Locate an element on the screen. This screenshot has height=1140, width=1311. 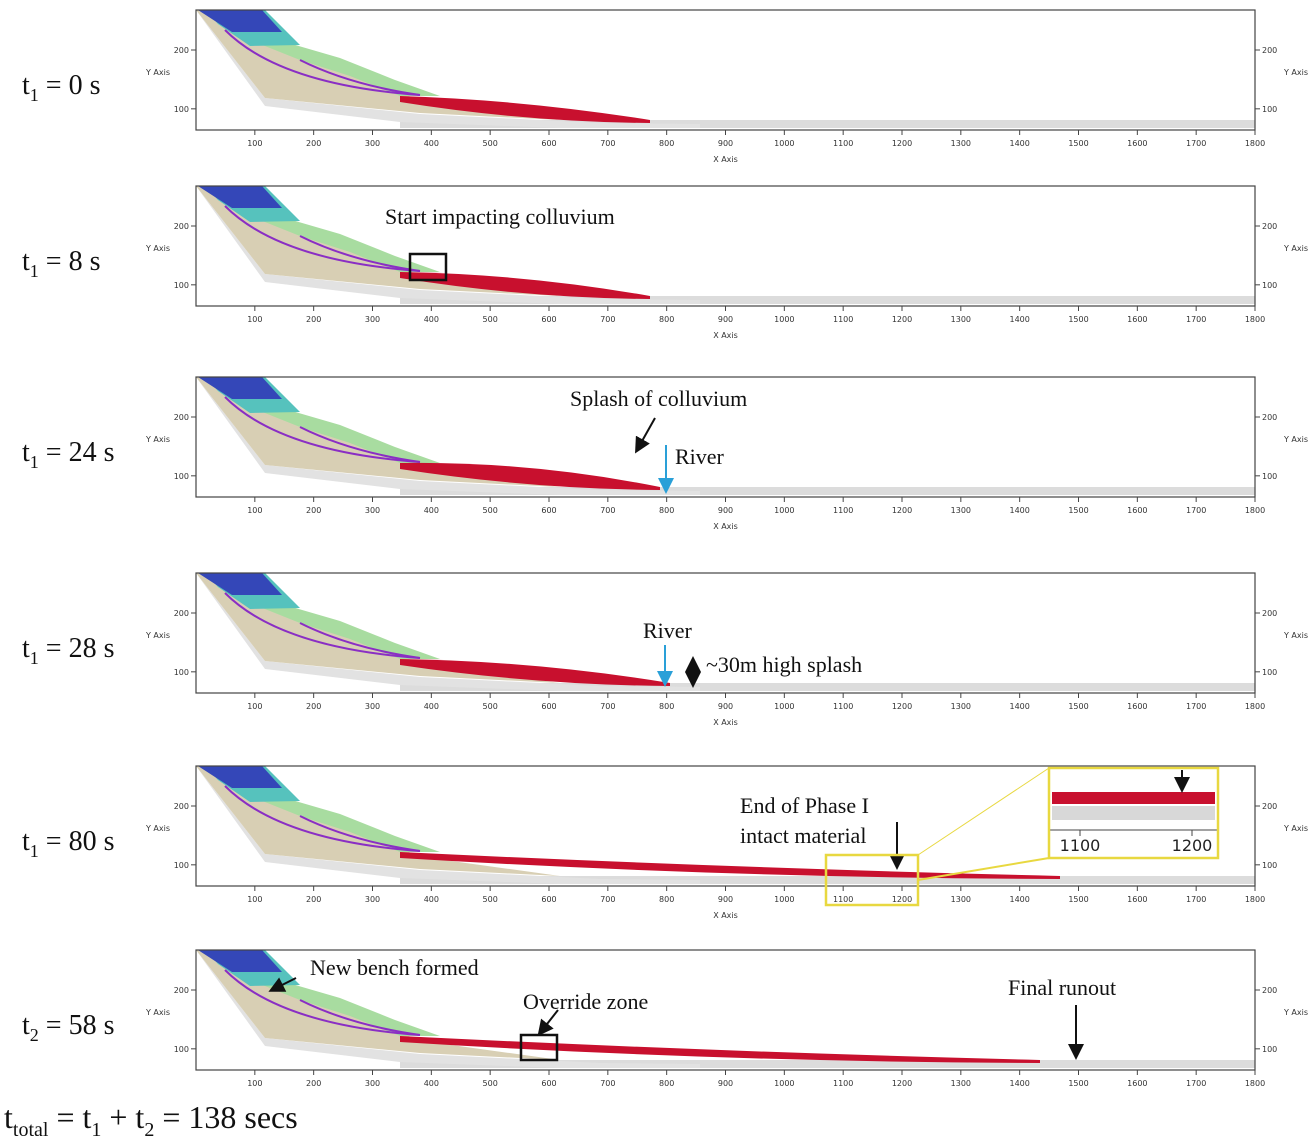
time-label: t1 = 24 s is located at coordinates (68, 454).